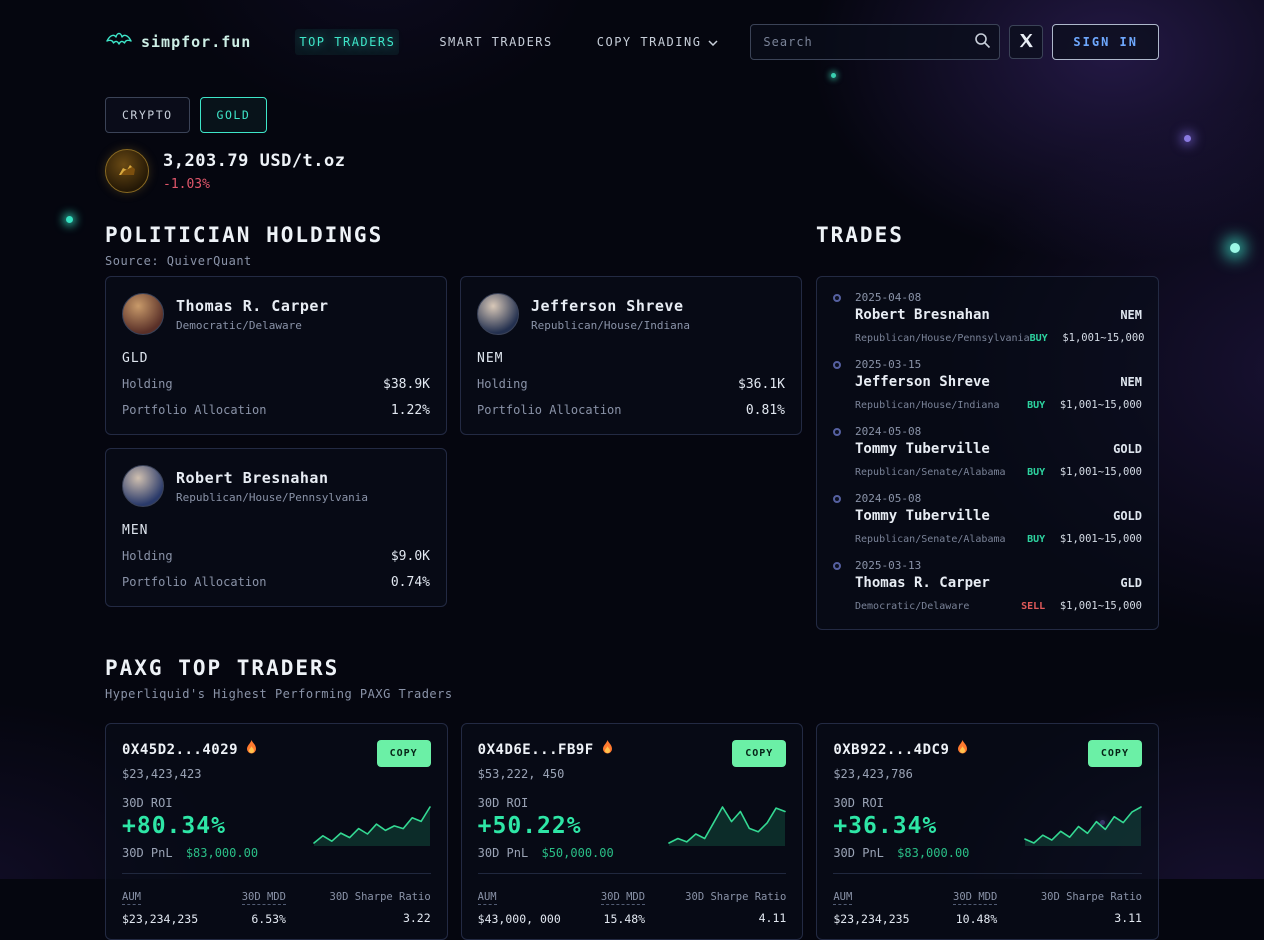  Describe the element at coordinates (998, 516) in the screenshot. I see `trade-name-row: Tommy Tuberville GOLD` at that location.